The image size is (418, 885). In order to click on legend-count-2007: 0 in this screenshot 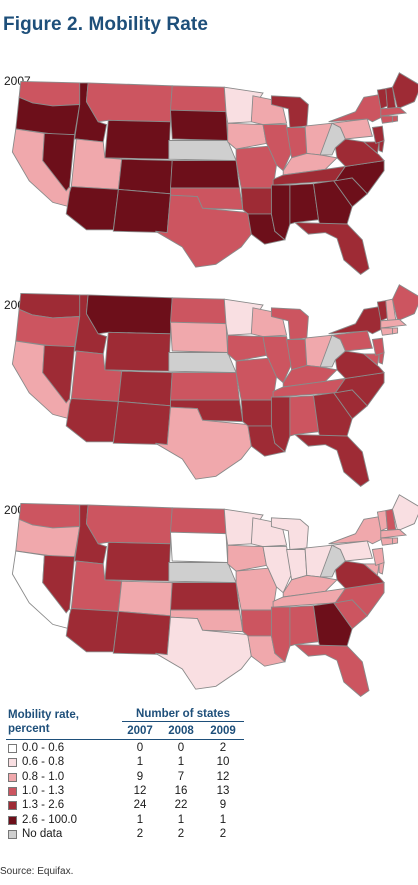, I will do `click(140, 748)`.